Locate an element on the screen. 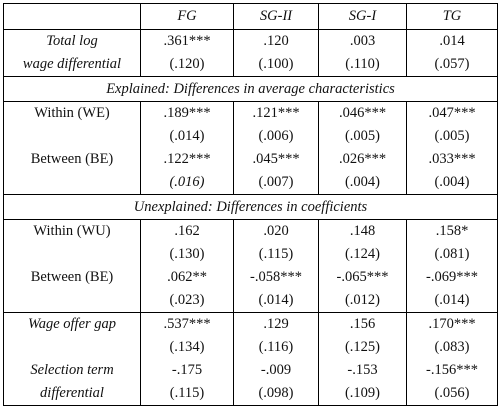 The width and height of the screenshot is (500, 406). row-label: Wage offer gap is located at coordinates (72, 324).